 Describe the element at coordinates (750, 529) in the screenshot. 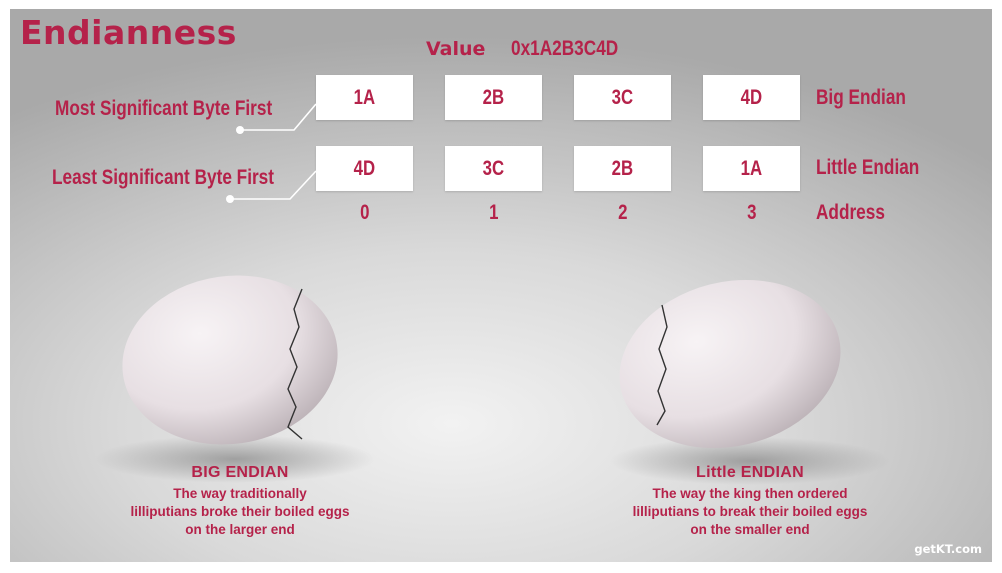

I see `little-endian-desc-line: on the smaller end` at that location.